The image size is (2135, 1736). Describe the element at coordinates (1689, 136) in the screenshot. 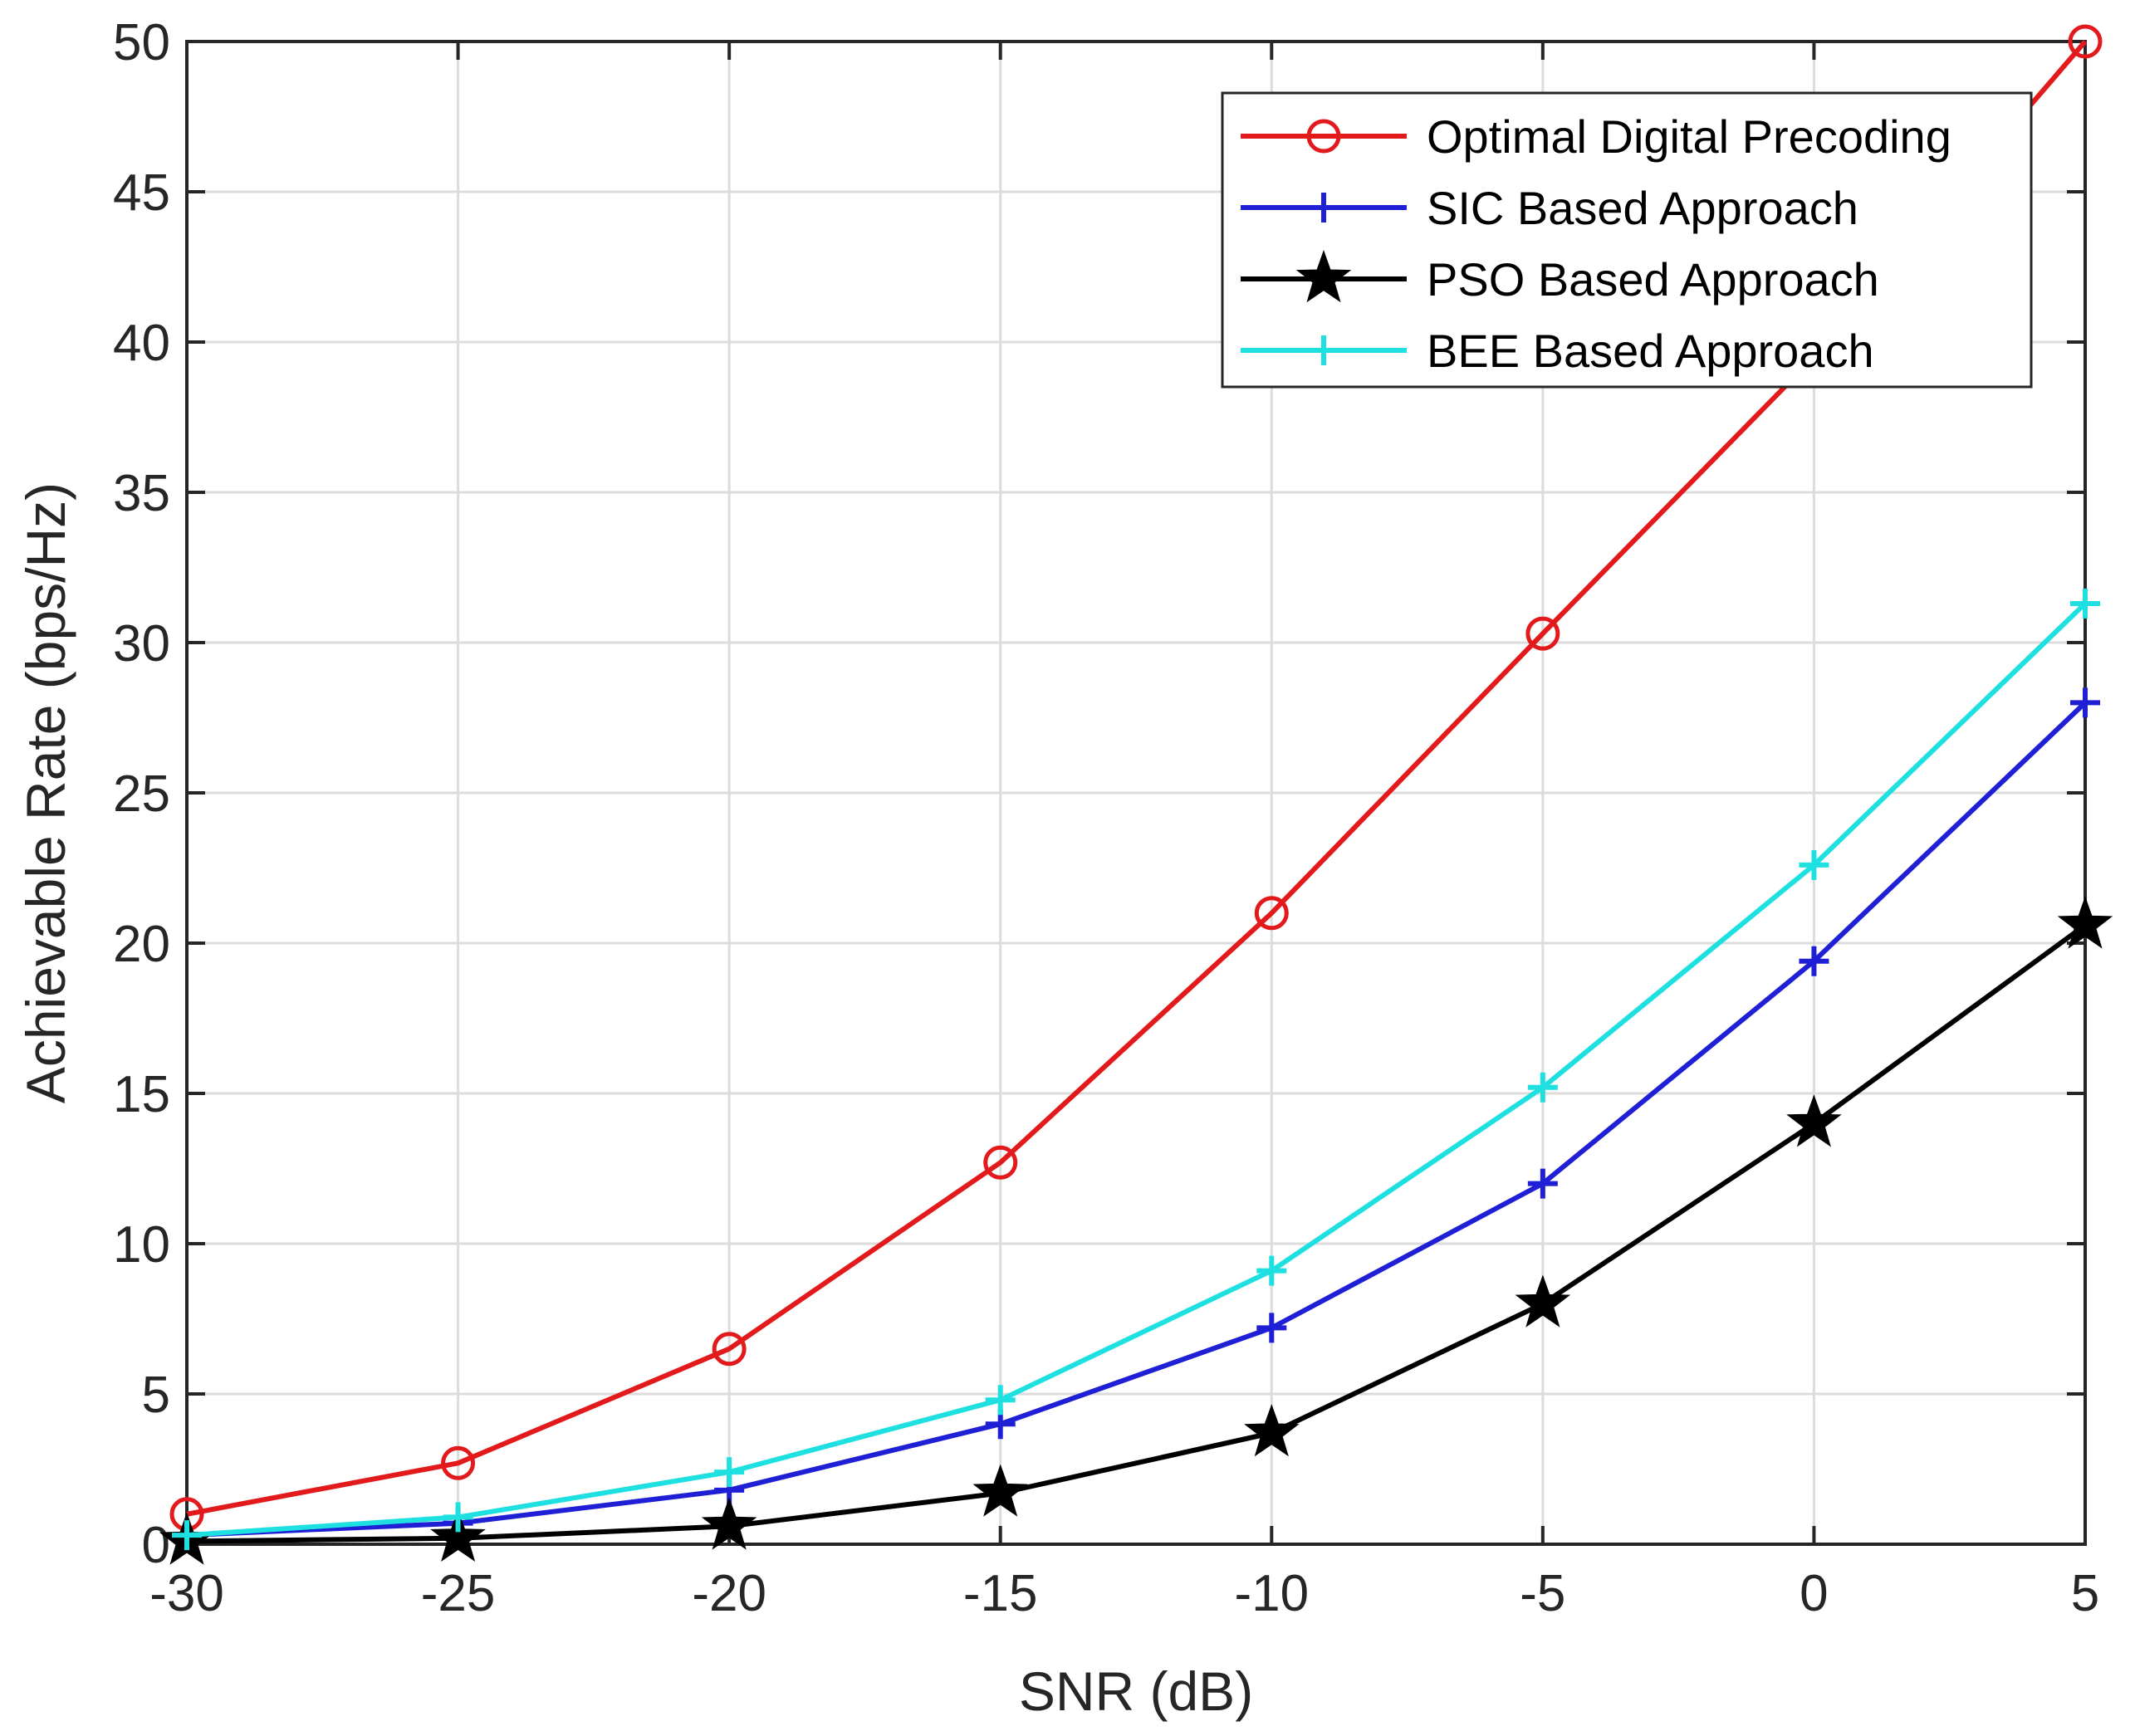

I see `legend-label: Optimal Digital Precoding` at that location.